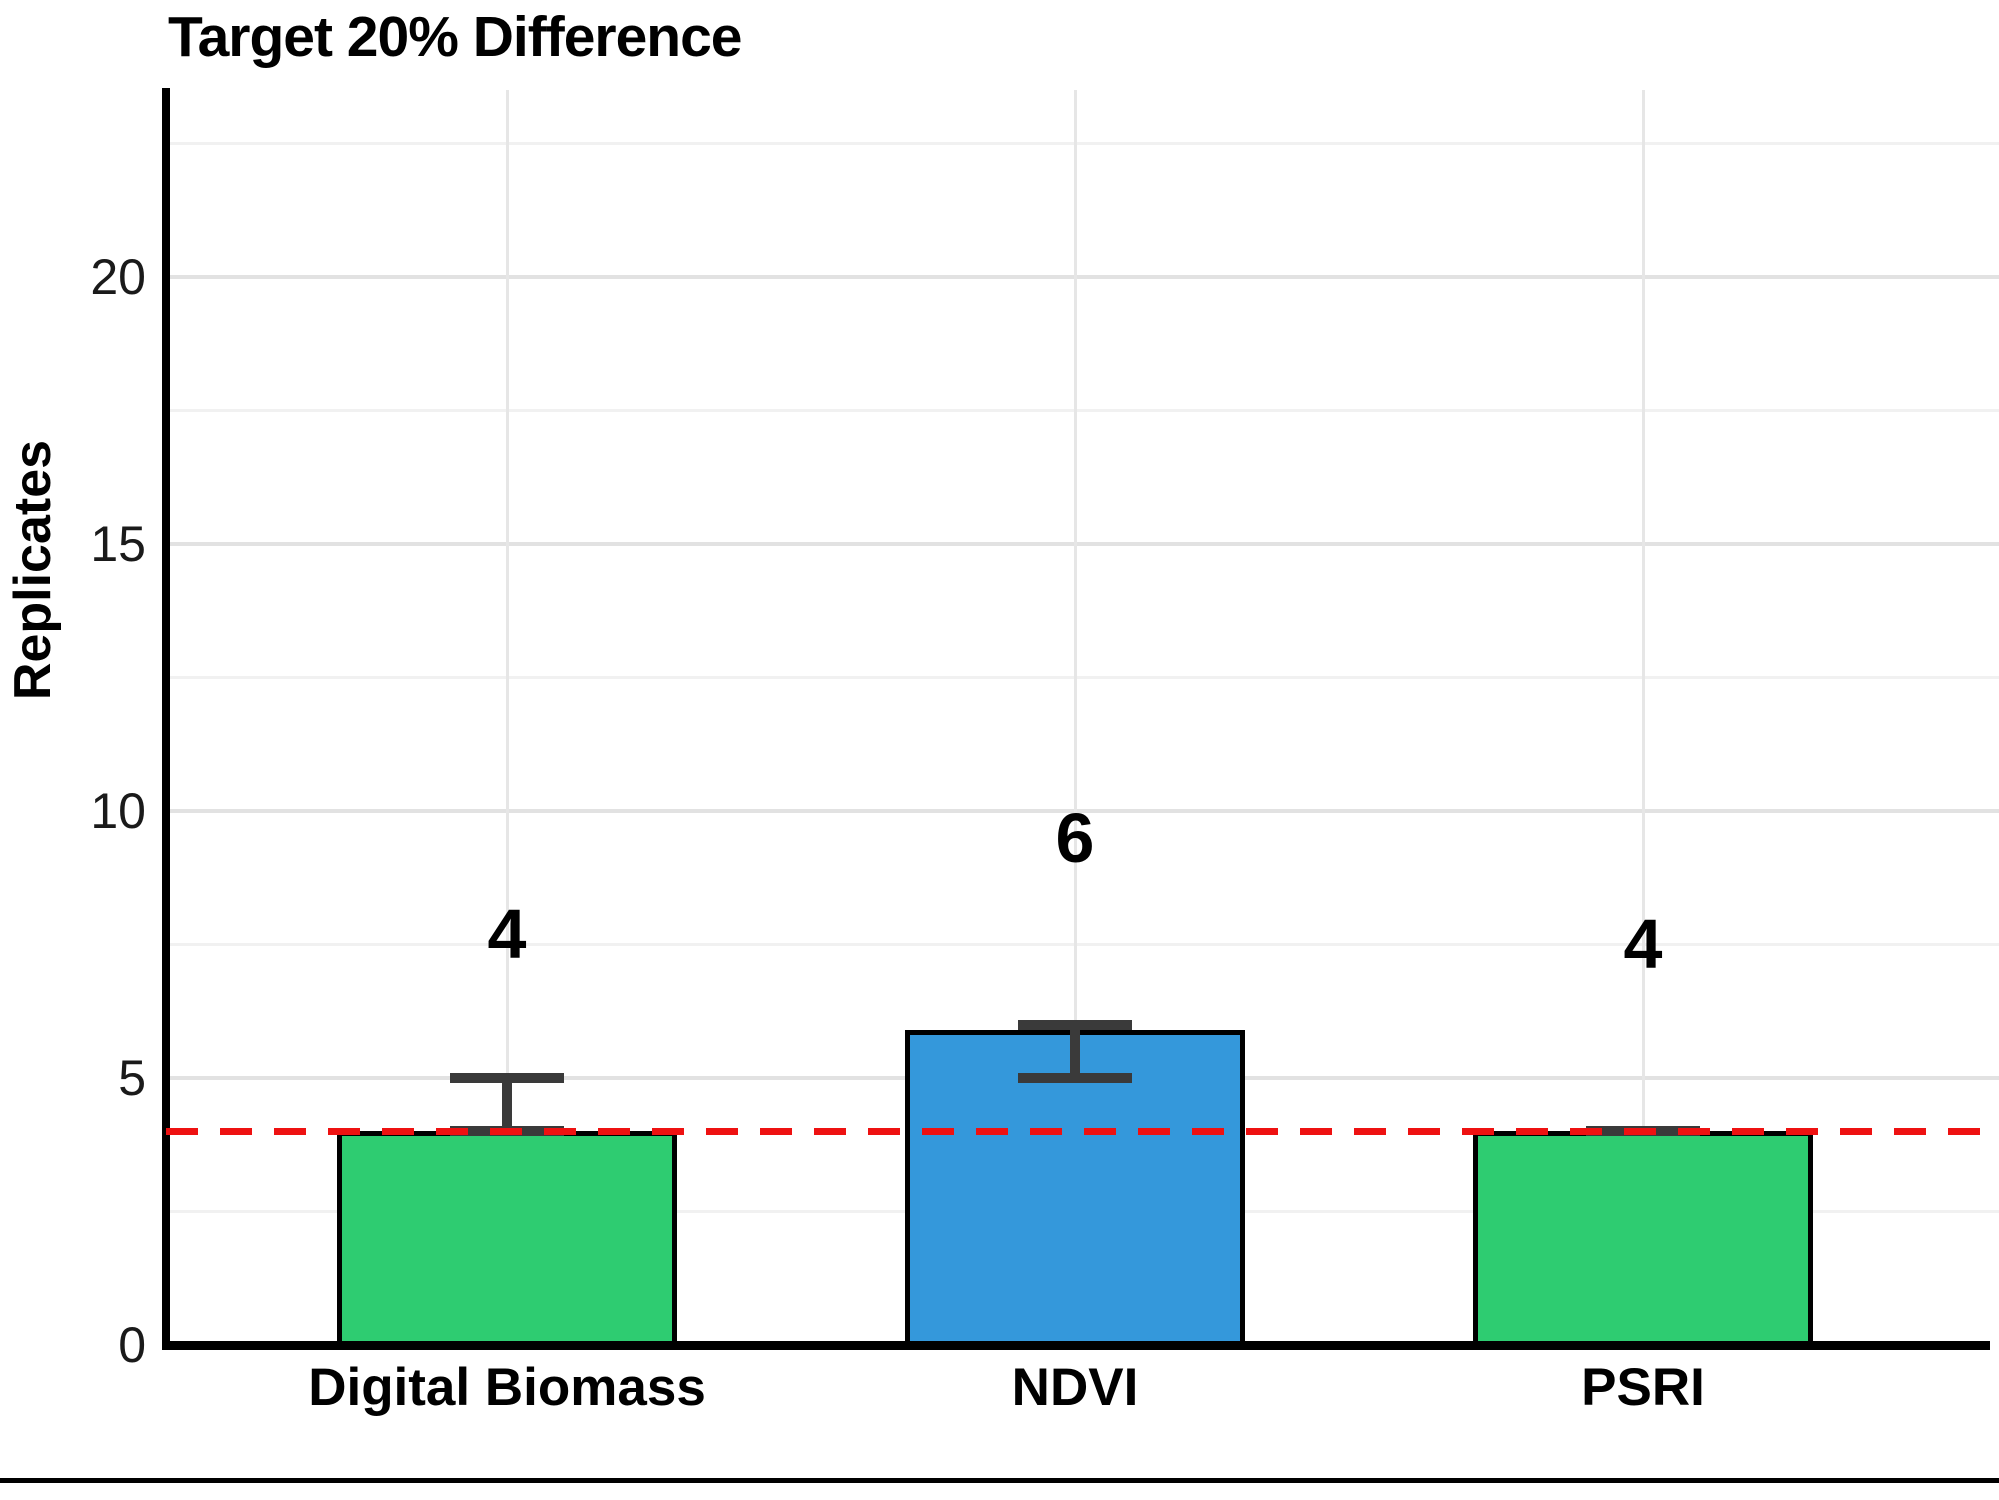 This screenshot has height=1500, width=1999. Describe the element at coordinates (118, 276) in the screenshot. I see `y-tick-label: 20` at that location.